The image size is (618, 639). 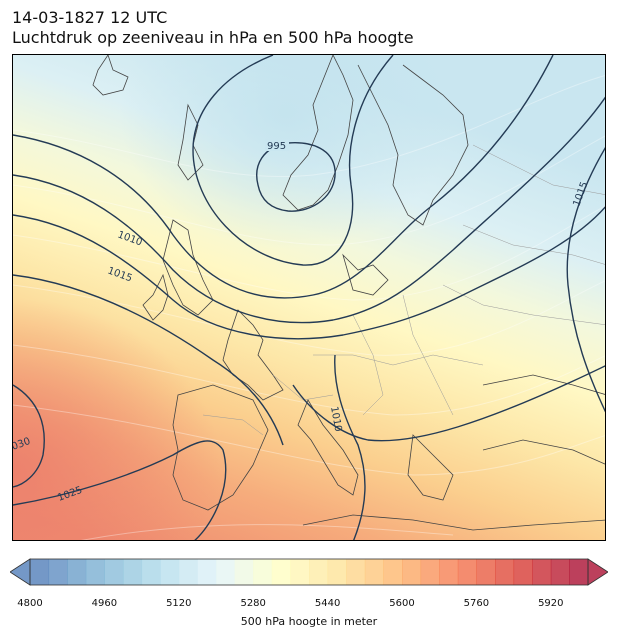 What do you see at coordinates (30, 603) in the screenshot?
I see `colorbar-tick-label: 4800` at bounding box center [30, 603].